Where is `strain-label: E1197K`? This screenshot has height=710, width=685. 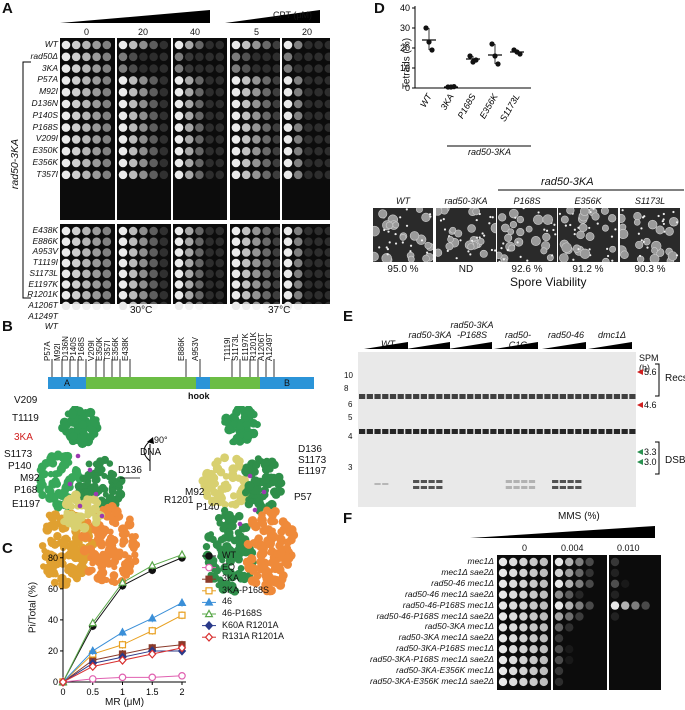
strain-label: E1197K is located at coordinates (43, 283).